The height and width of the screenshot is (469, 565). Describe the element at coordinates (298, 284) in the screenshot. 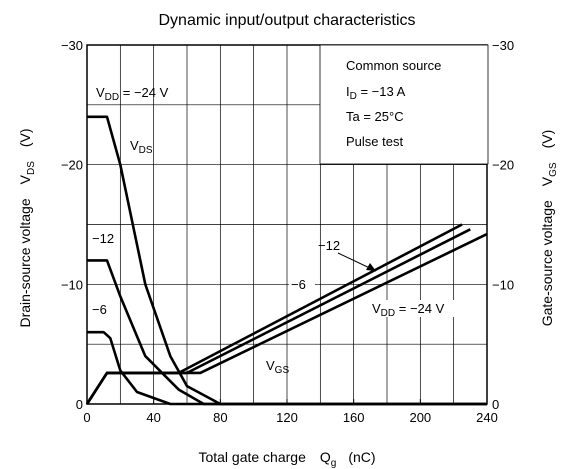

I see `label-minus6-right: −6` at that location.